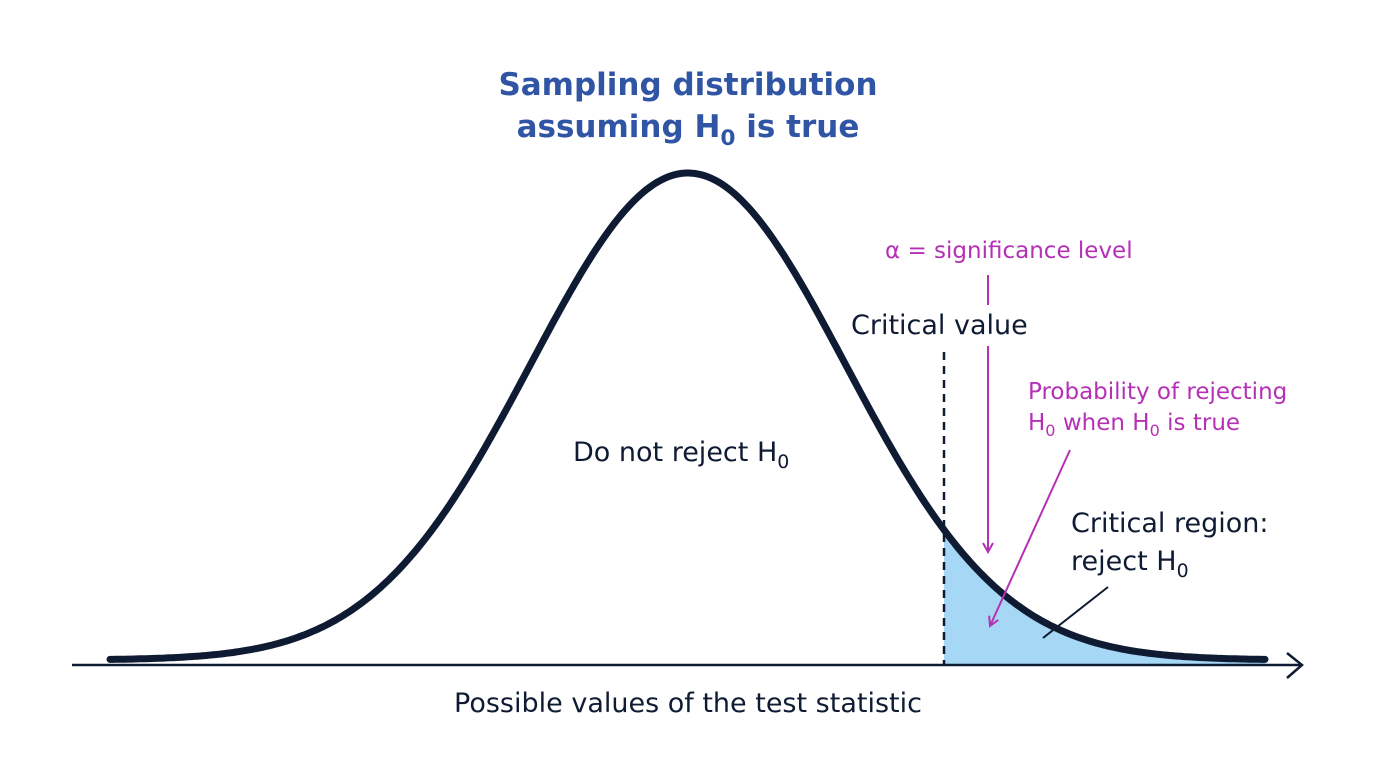  Describe the element at coordinates (1030, 537) in the screenshot. I see `probability-arrow` at that location.